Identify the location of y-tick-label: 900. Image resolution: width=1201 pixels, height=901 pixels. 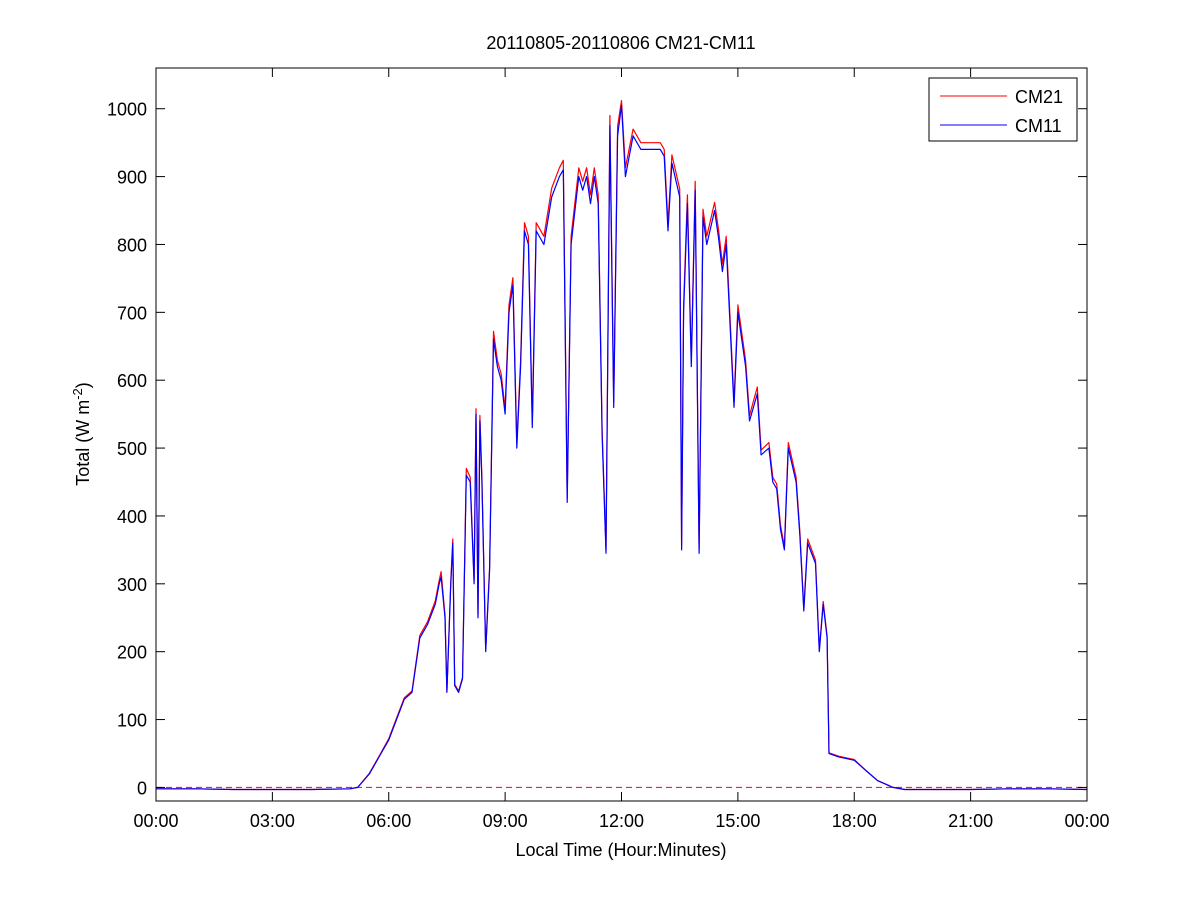
(132, 178).